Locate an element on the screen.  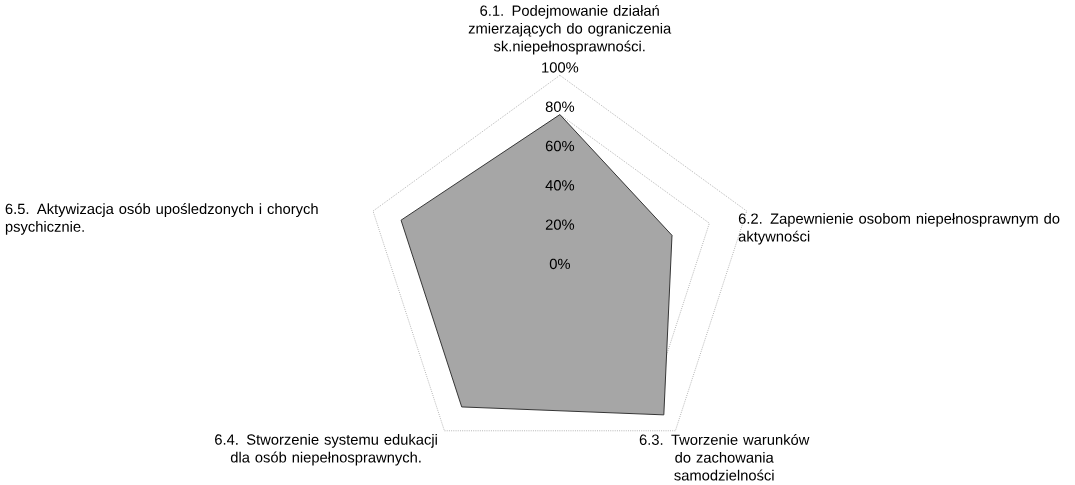
spoke-label: 6.2. Zapewnienie osobom niepełnosprawnym do aktywności is located at coordinates (899, 228).